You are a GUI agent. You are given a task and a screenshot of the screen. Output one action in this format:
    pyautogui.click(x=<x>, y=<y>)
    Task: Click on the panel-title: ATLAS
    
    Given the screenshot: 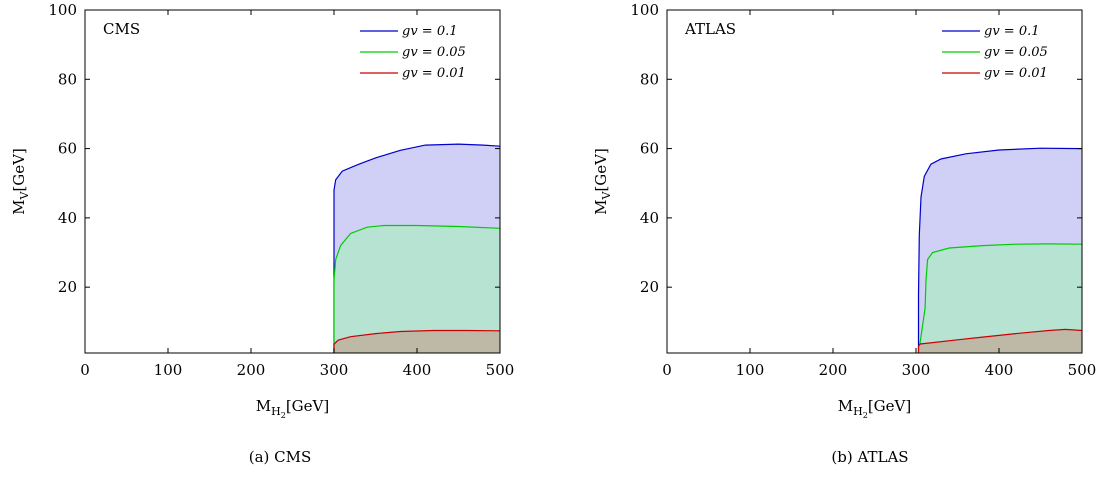 What is the action you would take?
    pyautogui.click(x=710, y=29)
    